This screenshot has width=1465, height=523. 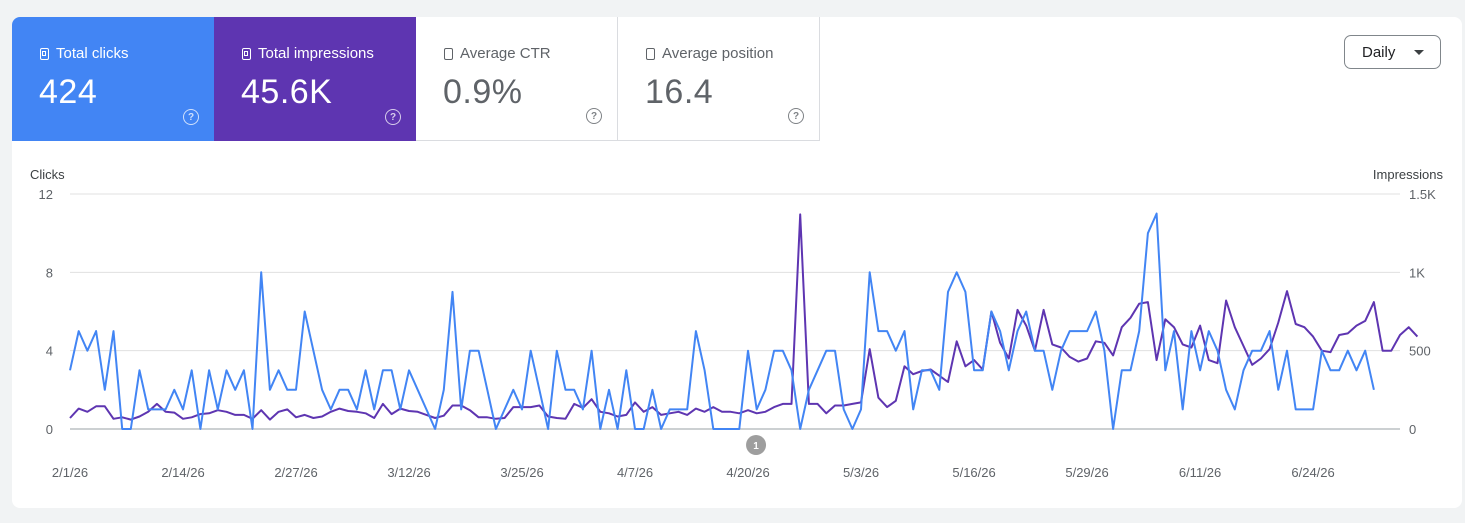 I want to click on x-tick-label: 4/20/26, so click(x=747, y=472).